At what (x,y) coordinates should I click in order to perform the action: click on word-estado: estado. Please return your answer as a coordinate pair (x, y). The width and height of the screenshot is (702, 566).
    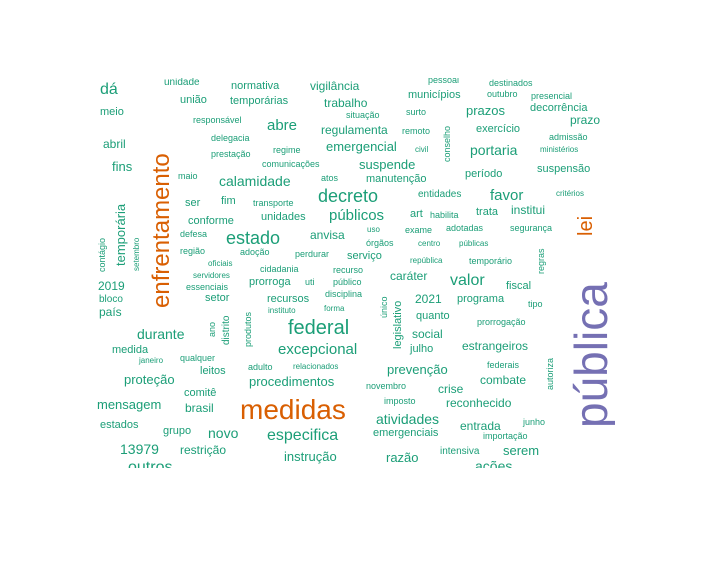
    Looking at the image, I should click on (253, 238).